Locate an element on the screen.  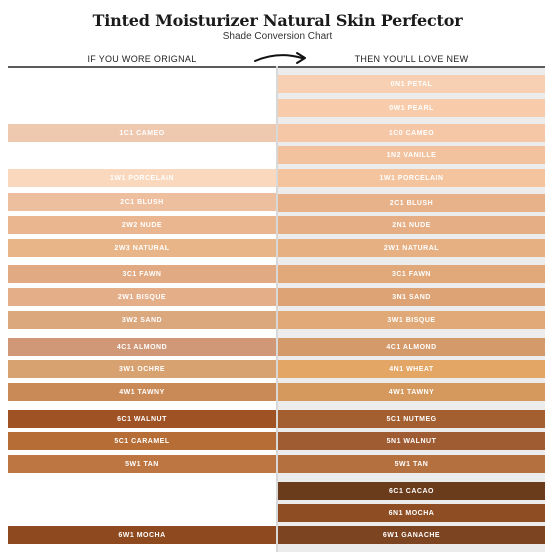
original-shade-swatch: 5C1 CARAMEL is located at coordinates (142, 441).